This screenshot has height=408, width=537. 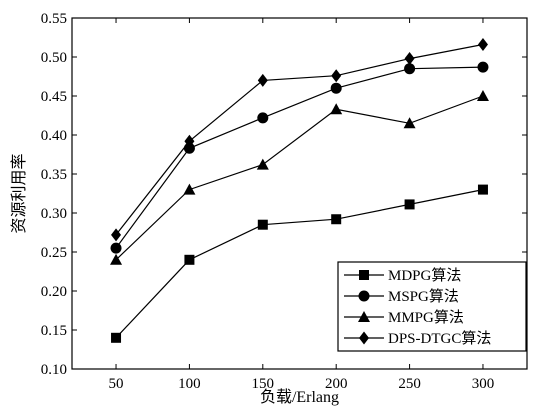 I want to click on y-tick-label: 0.35, so click(x=54, y=175).